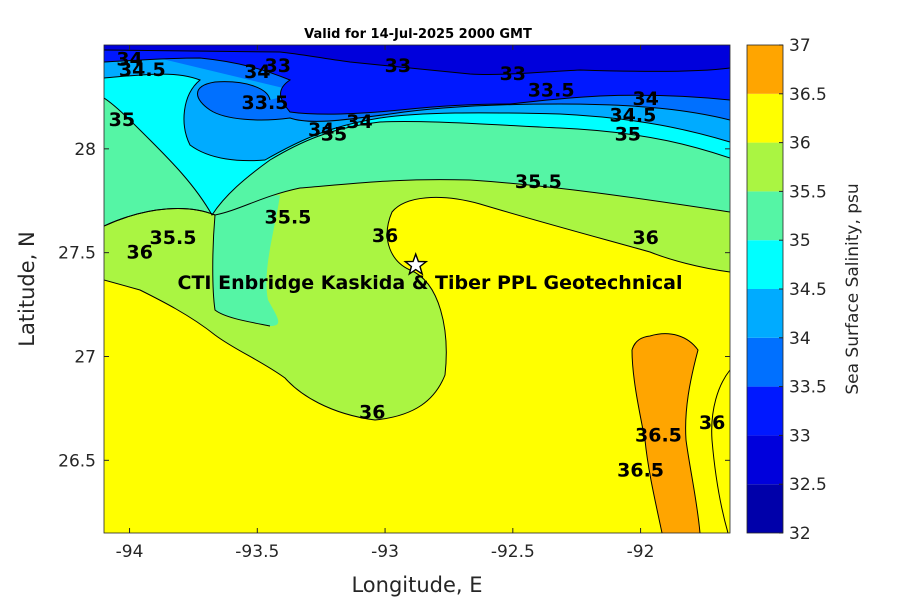  What do you see at coordinates (27, 289) in the screenshot?
I see `y-axis-label: Latitude, N` at bounding box center [27, 289].